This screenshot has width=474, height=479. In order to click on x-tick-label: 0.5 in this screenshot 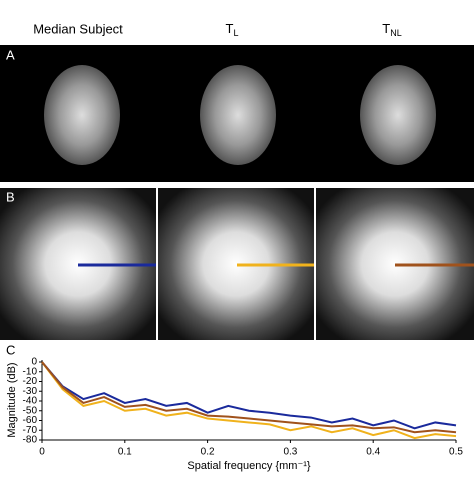, I will do `click(456, 452)`.